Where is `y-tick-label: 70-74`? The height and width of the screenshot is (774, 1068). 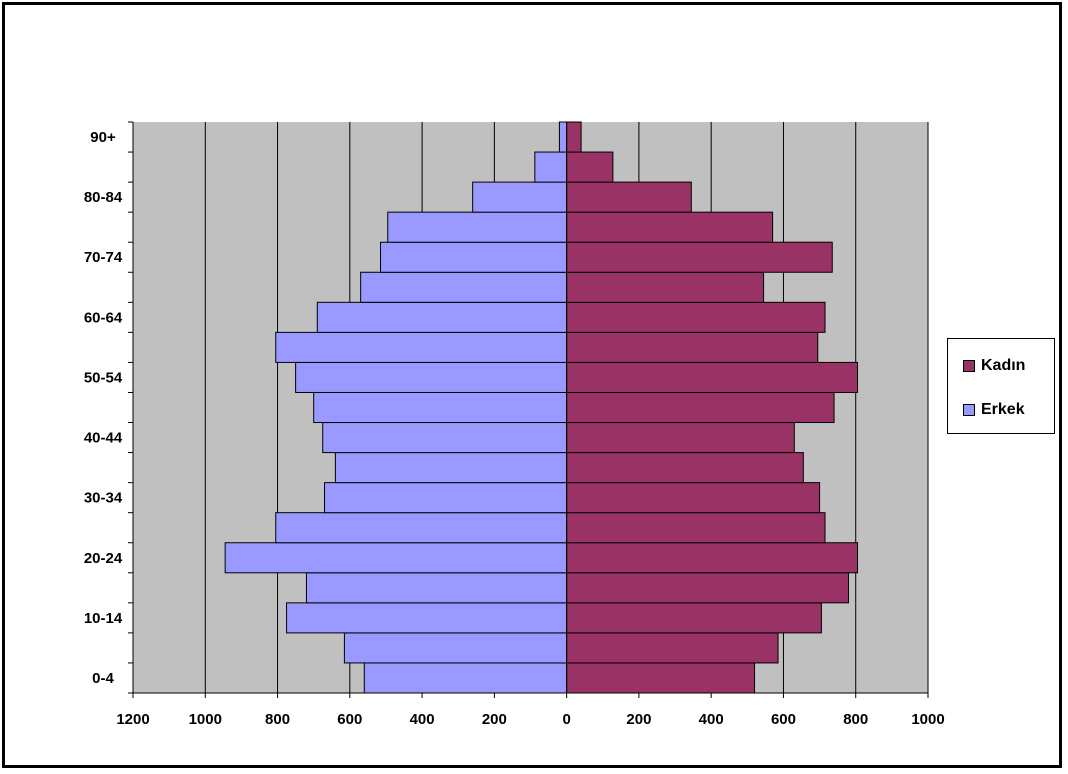
y-tick-label: 70-74 is located at coordinates (103, 257).